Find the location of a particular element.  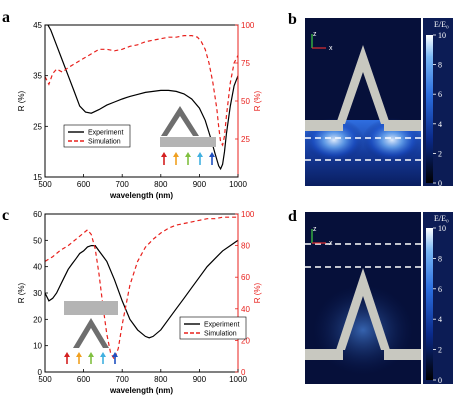

colorbar-b: E/E₀ 10 8 6 4 2 0 is located at coordinates (438, 103).